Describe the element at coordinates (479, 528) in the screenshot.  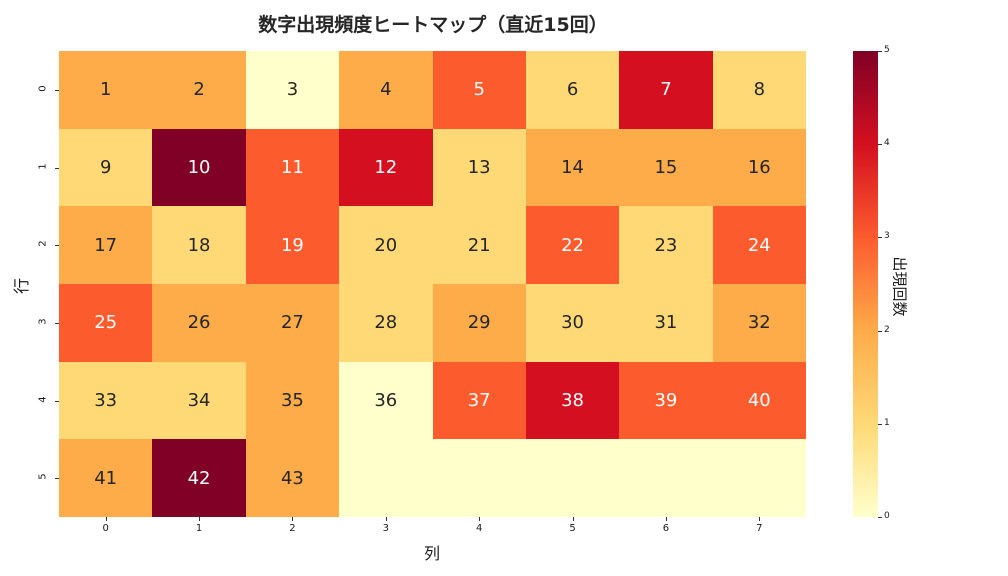
I see `x-tick-label: 4` at that location.